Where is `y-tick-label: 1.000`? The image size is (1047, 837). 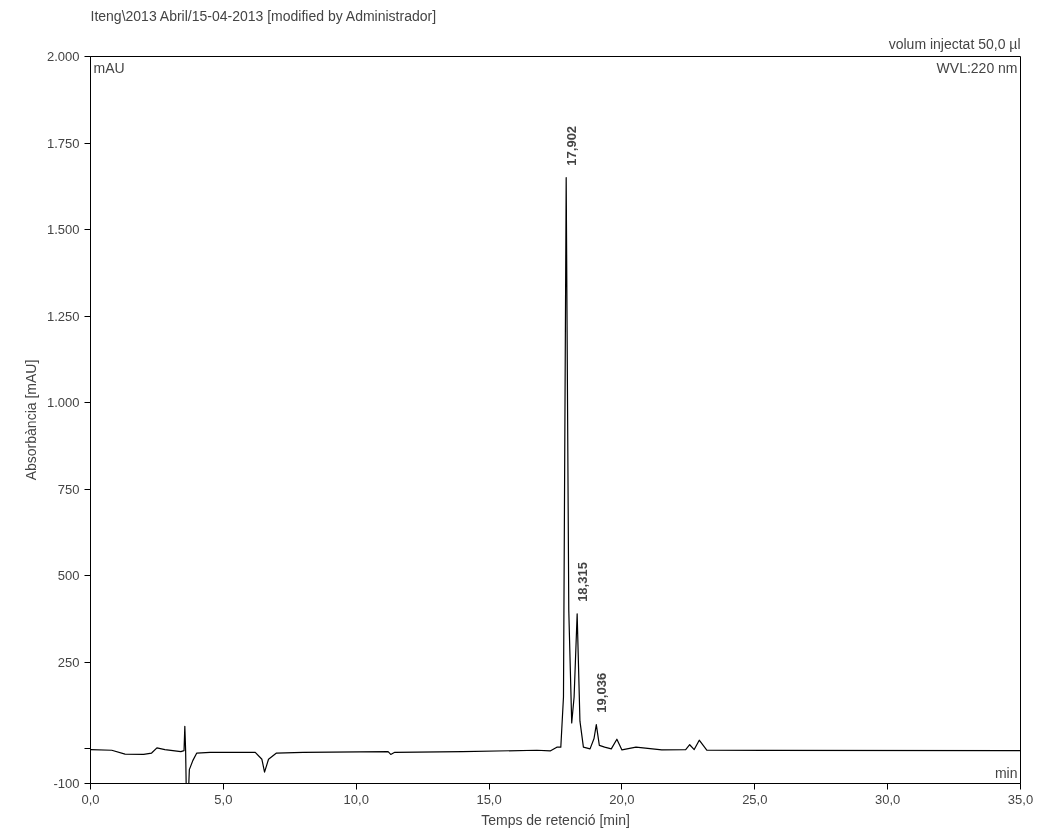 y-tick-label: 1.000 is located at coordinates (63, 403).